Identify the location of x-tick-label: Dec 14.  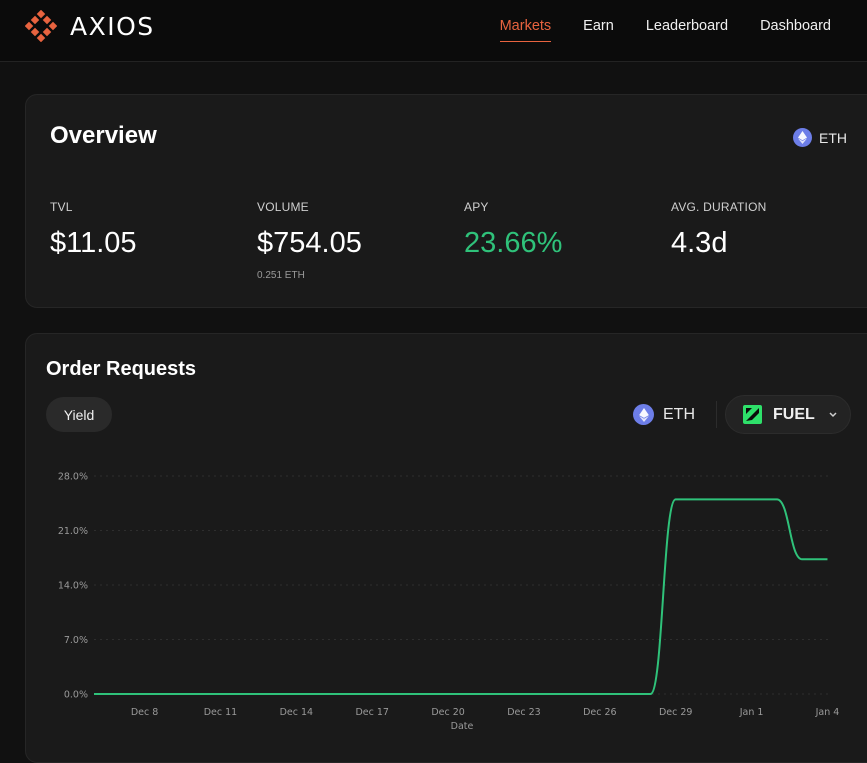
(297, 712).